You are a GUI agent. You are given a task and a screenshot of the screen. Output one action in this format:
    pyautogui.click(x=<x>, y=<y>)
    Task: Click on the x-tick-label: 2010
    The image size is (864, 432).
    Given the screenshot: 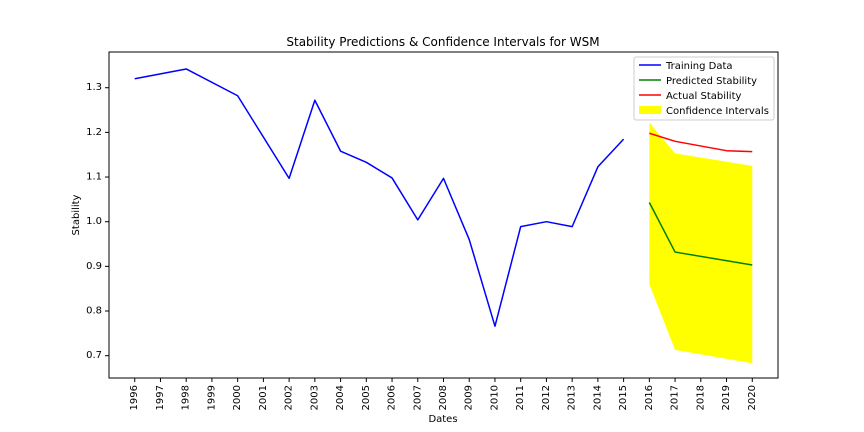 What is the action you would take?
    pyautogui.click(x=494, y=397)
    